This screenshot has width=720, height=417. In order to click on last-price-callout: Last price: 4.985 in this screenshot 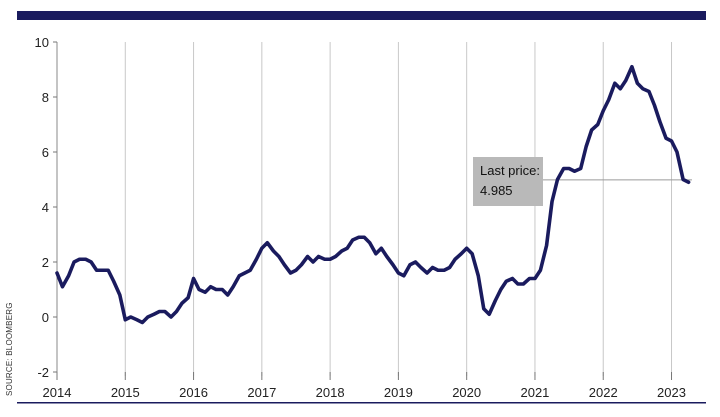, I will do `click(582, 181)`.